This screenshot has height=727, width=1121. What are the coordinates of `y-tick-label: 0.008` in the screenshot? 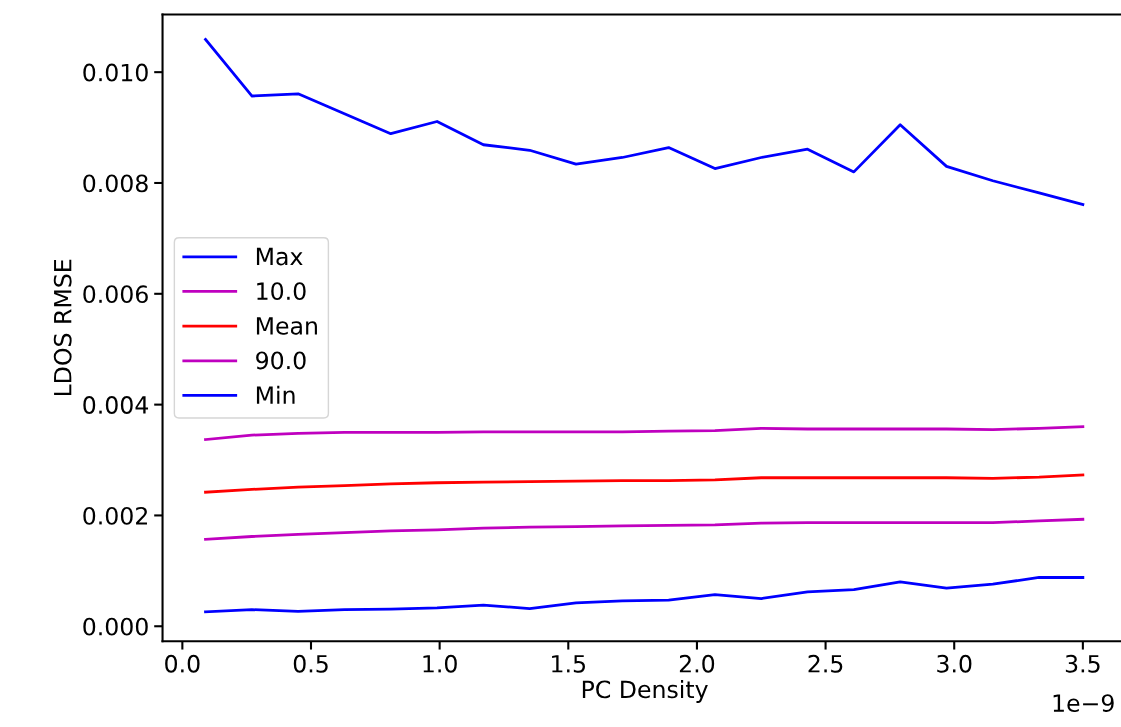 It's located at (115, 183).